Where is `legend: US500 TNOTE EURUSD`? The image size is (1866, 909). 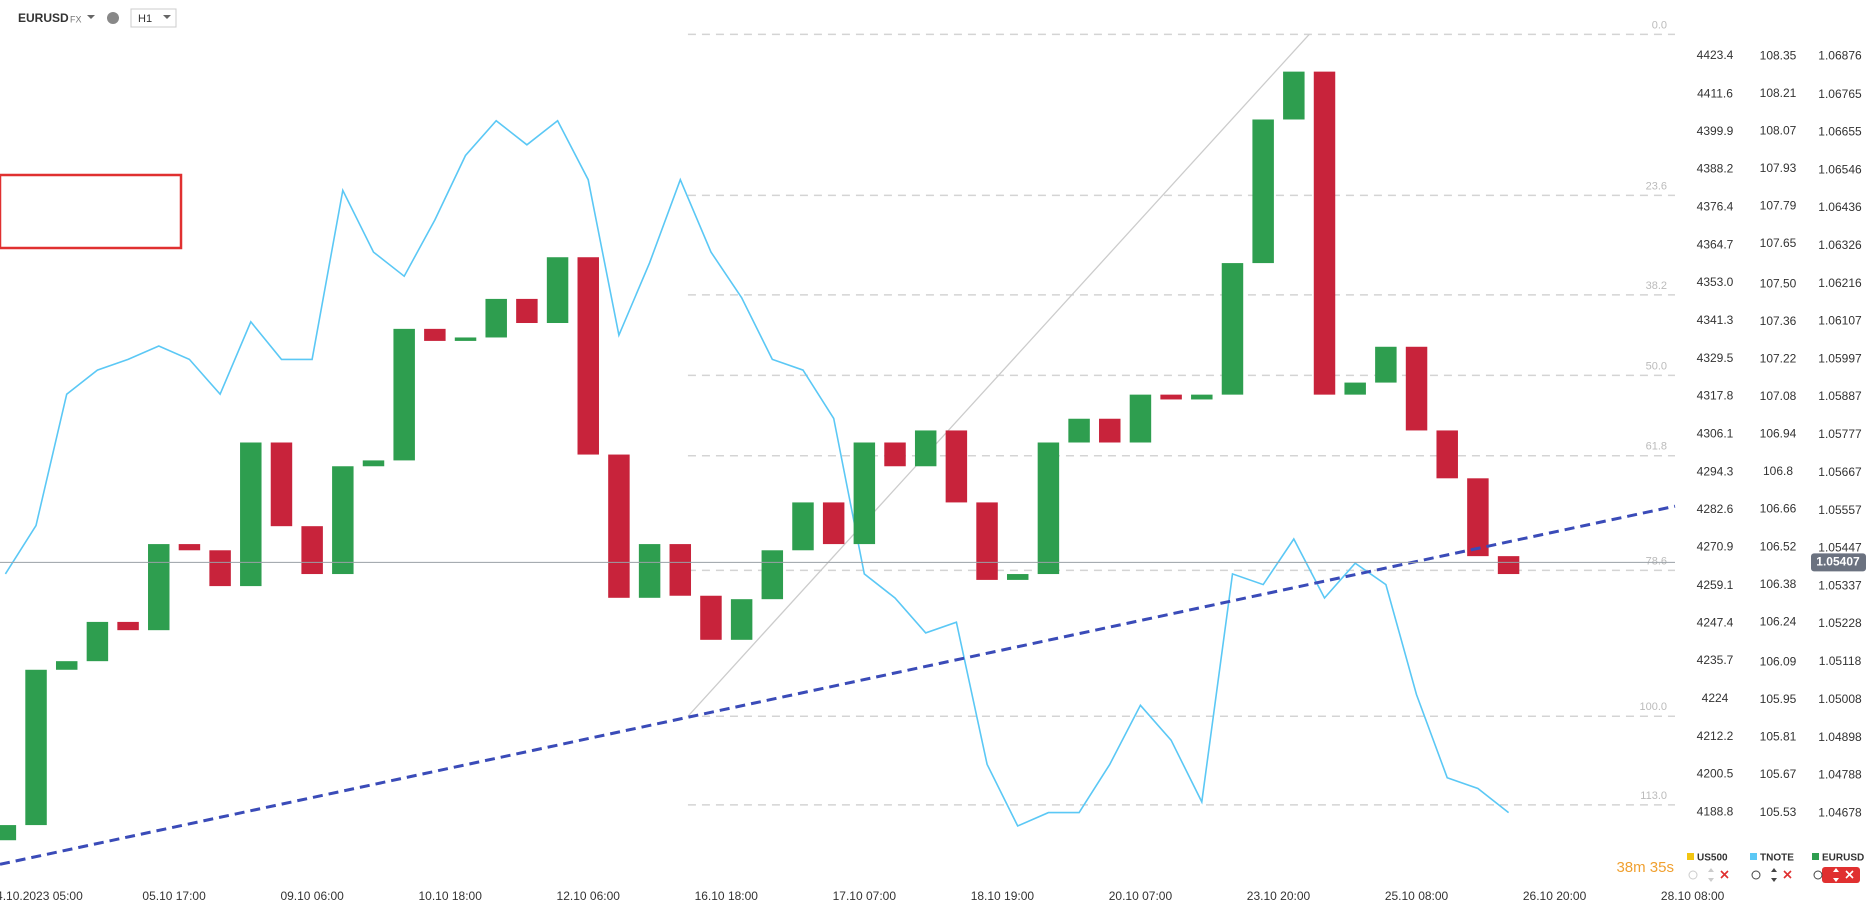
legend: US500 TNOTE EURUSD is located at coordinates (1775, 868).